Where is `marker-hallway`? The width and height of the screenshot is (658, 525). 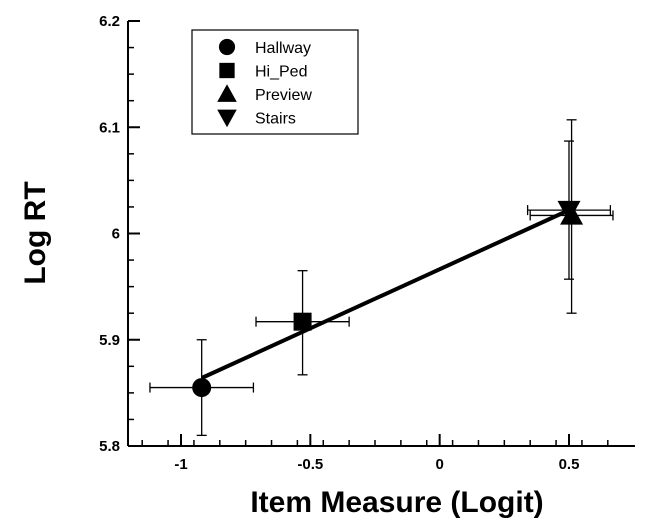 marker-hallway is located at coordinates (202, 388).